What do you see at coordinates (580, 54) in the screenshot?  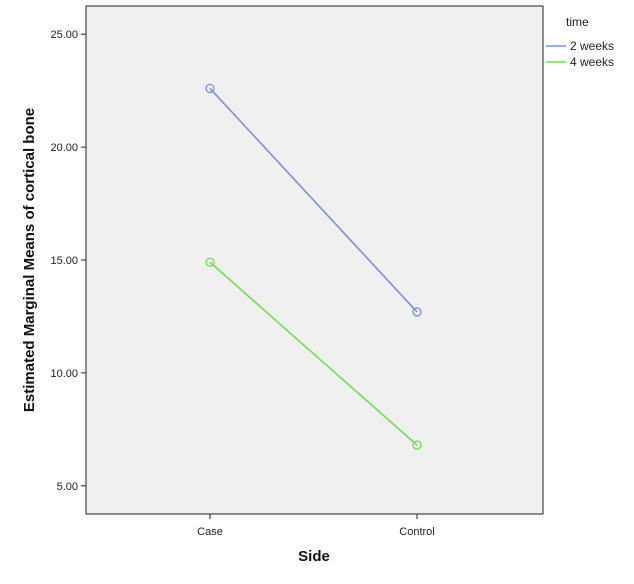 I see `legend: 2 weeks 4 weeks` at bounding box center [580, 54].